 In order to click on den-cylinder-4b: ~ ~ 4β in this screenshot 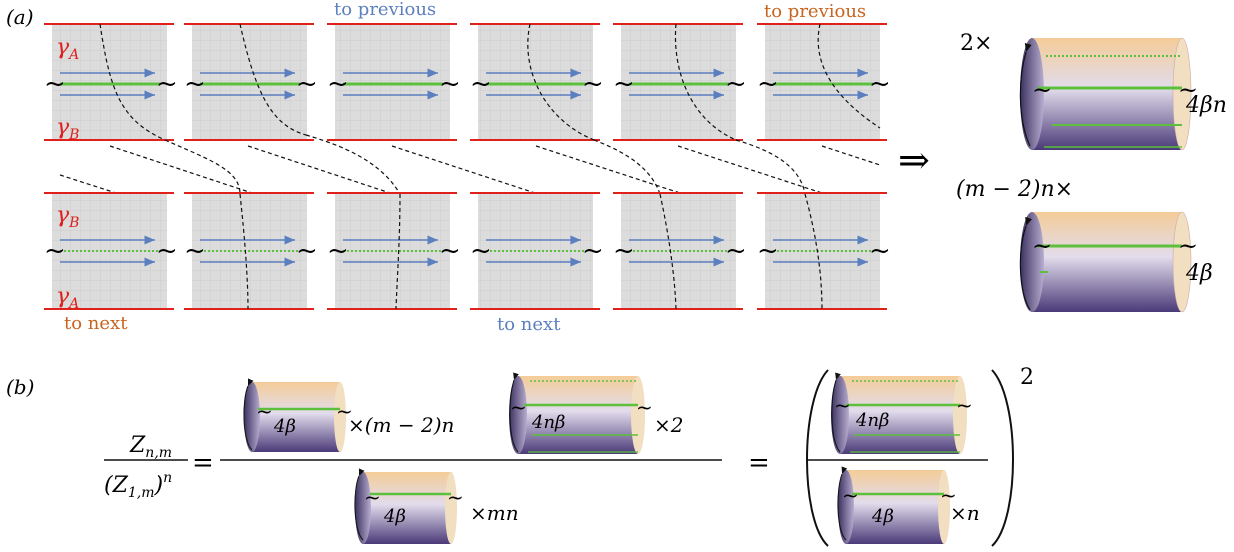, I will do `click(409, 506)`.